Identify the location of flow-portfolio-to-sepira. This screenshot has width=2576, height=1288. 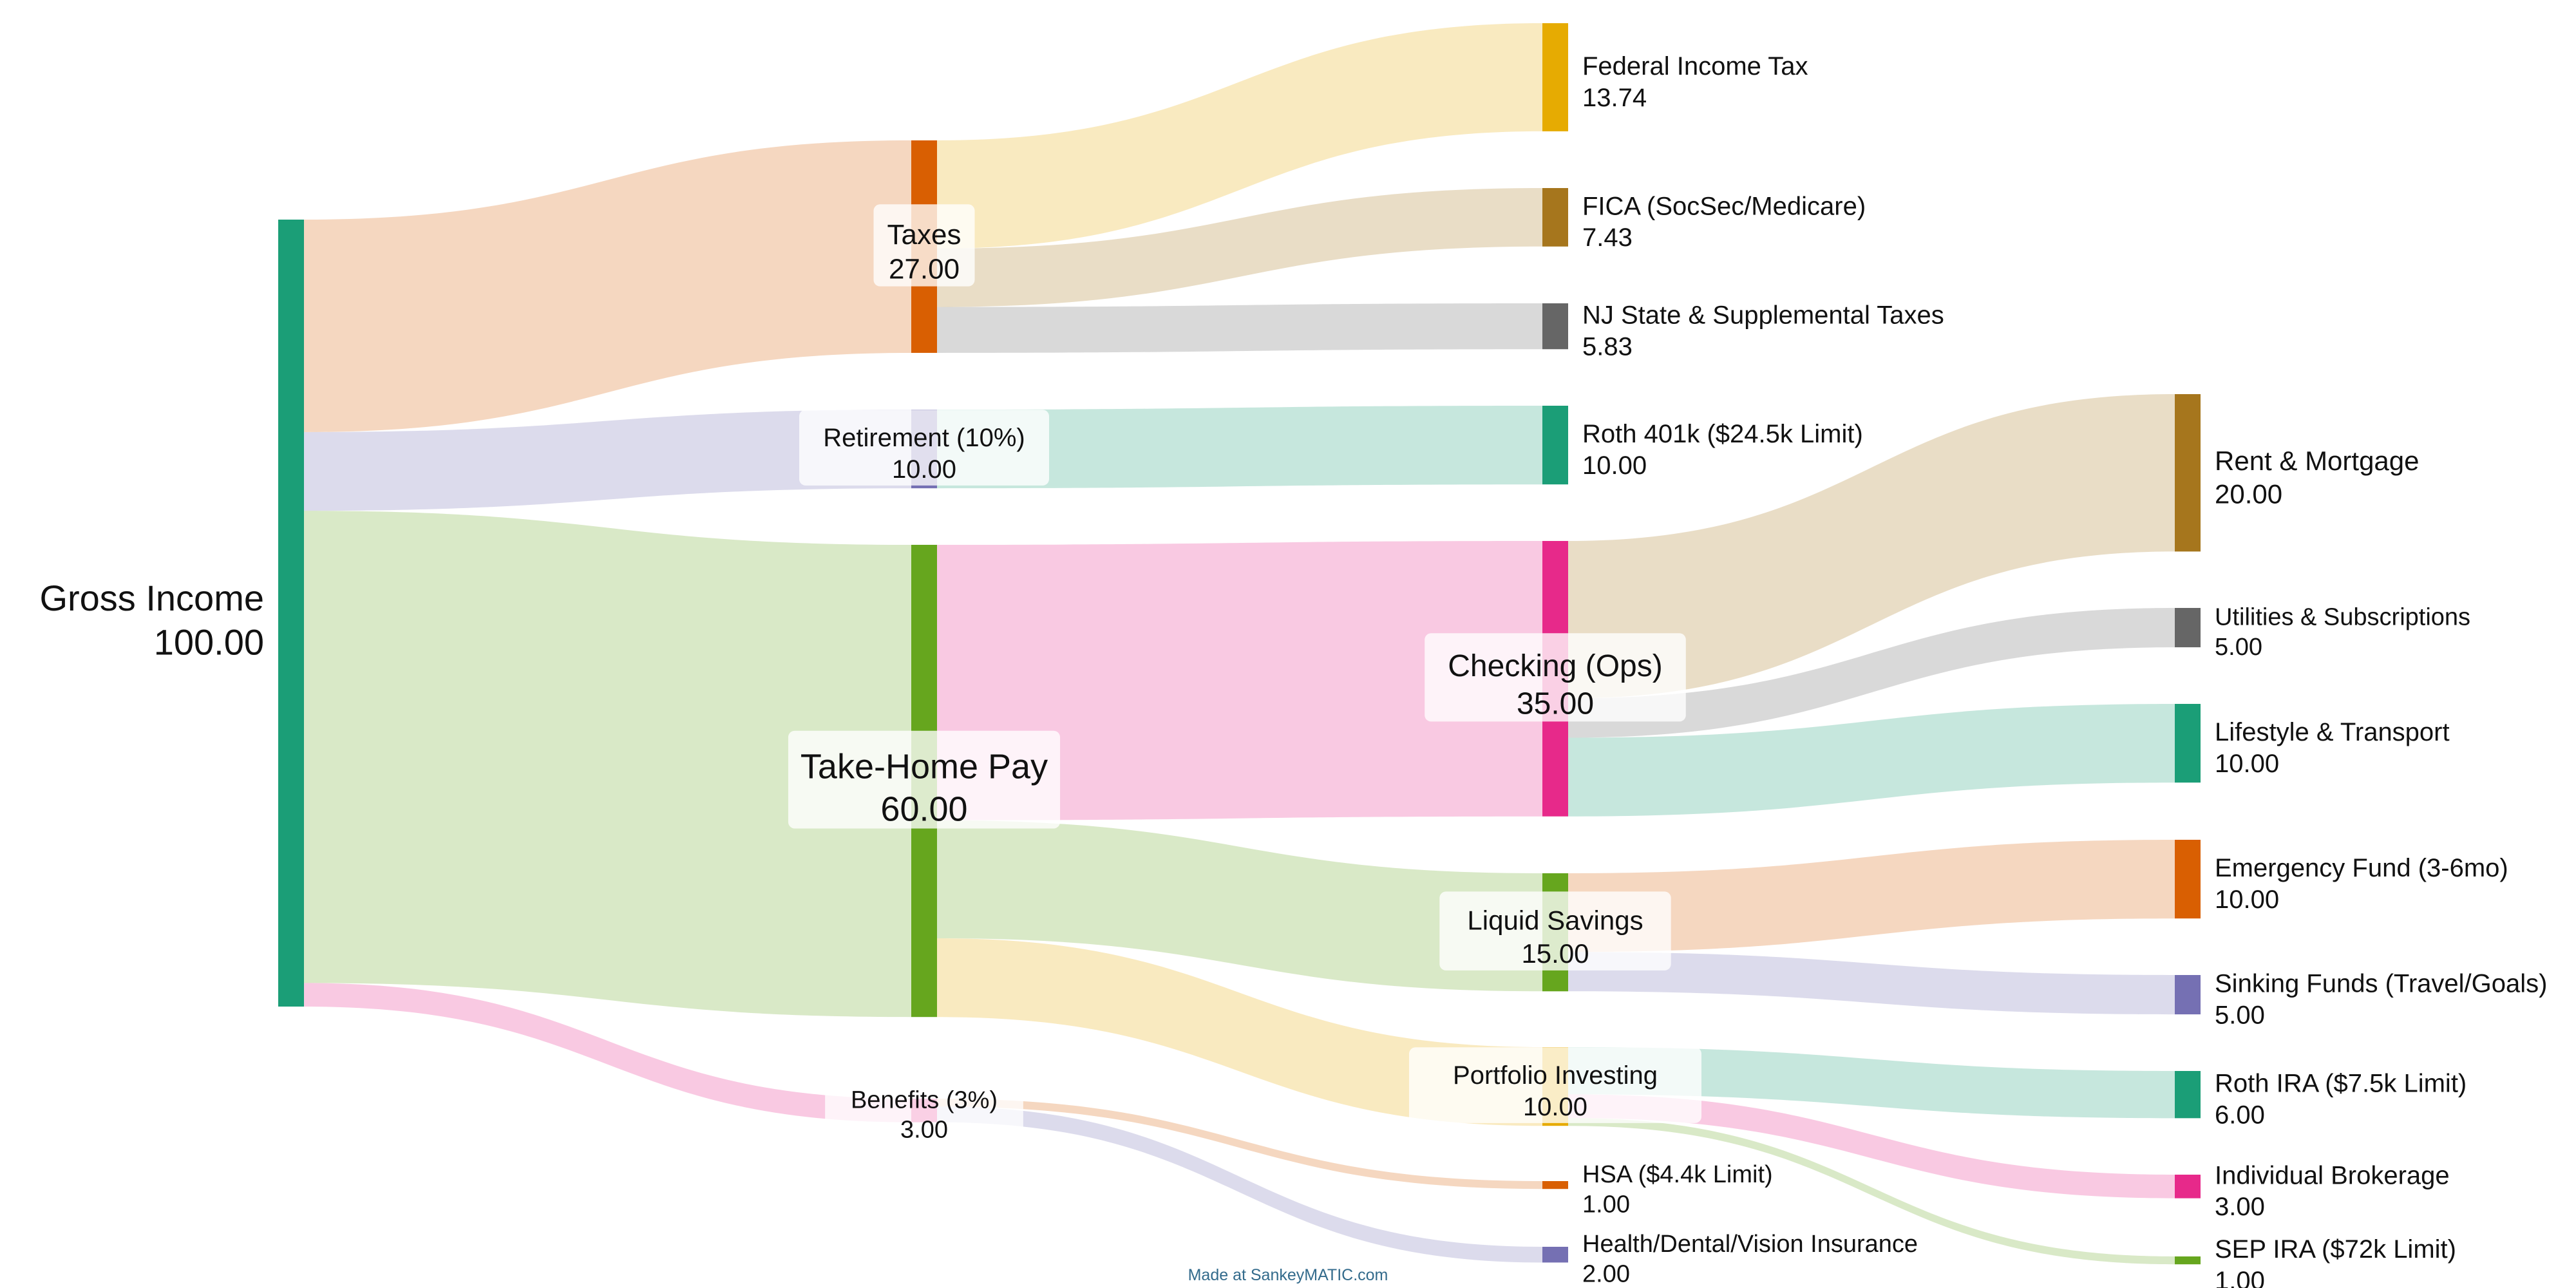
(1871, 1191).